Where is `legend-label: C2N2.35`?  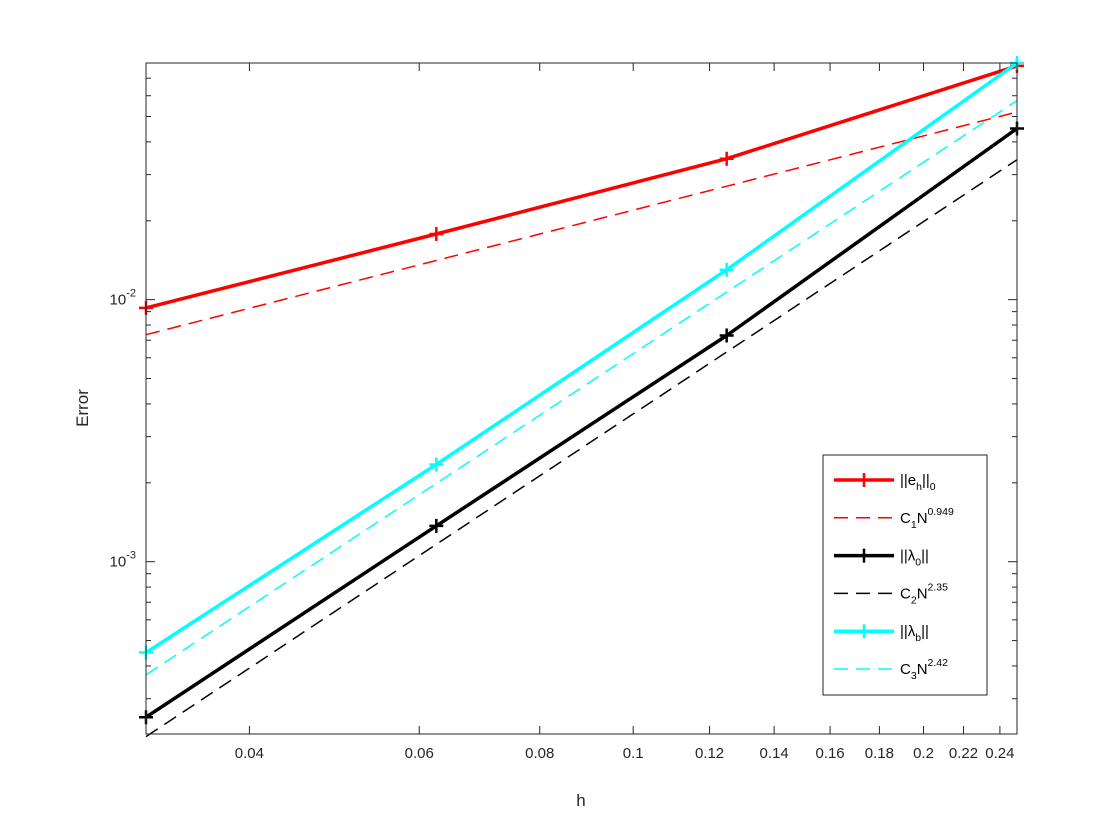
legend-label: C2N2.35 is located at coordinates (924, 593).